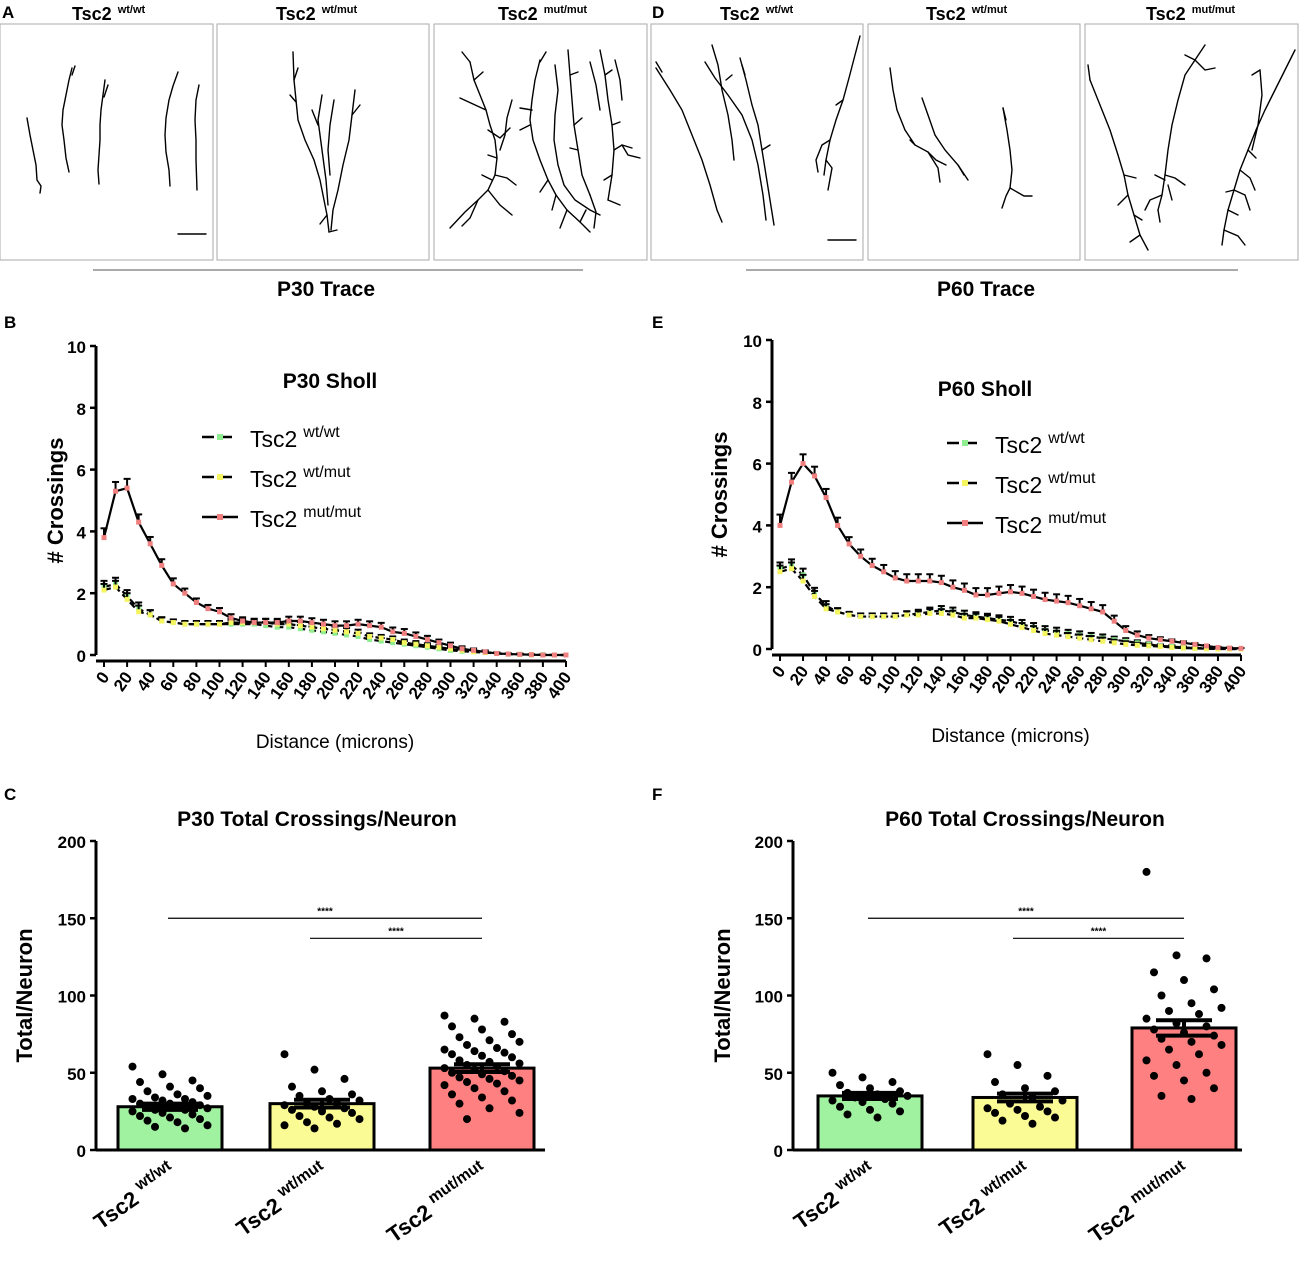  I want to click on bar-wt-wt, so click(870, 1123).